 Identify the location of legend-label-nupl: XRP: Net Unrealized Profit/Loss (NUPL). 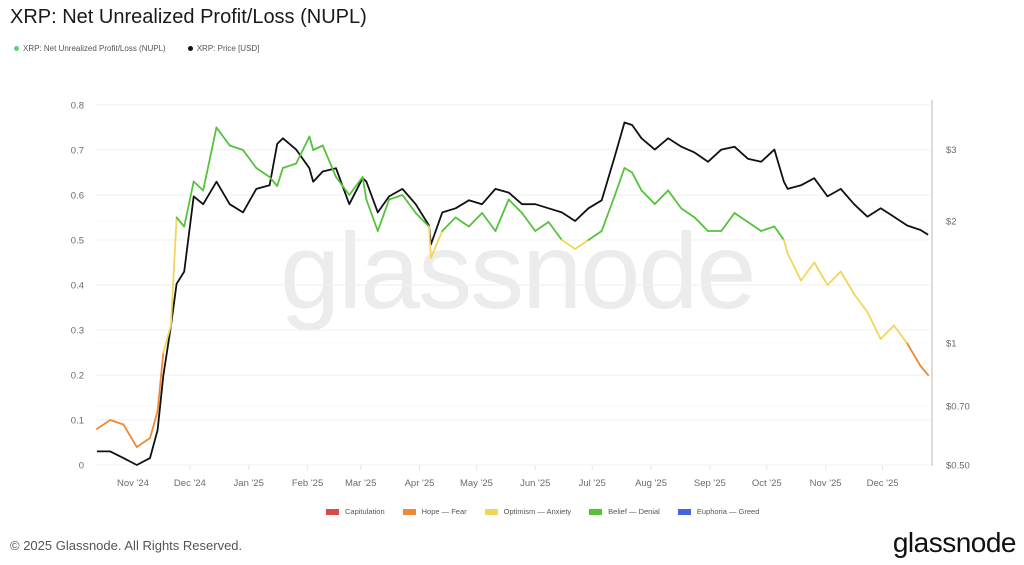
(94, 48).